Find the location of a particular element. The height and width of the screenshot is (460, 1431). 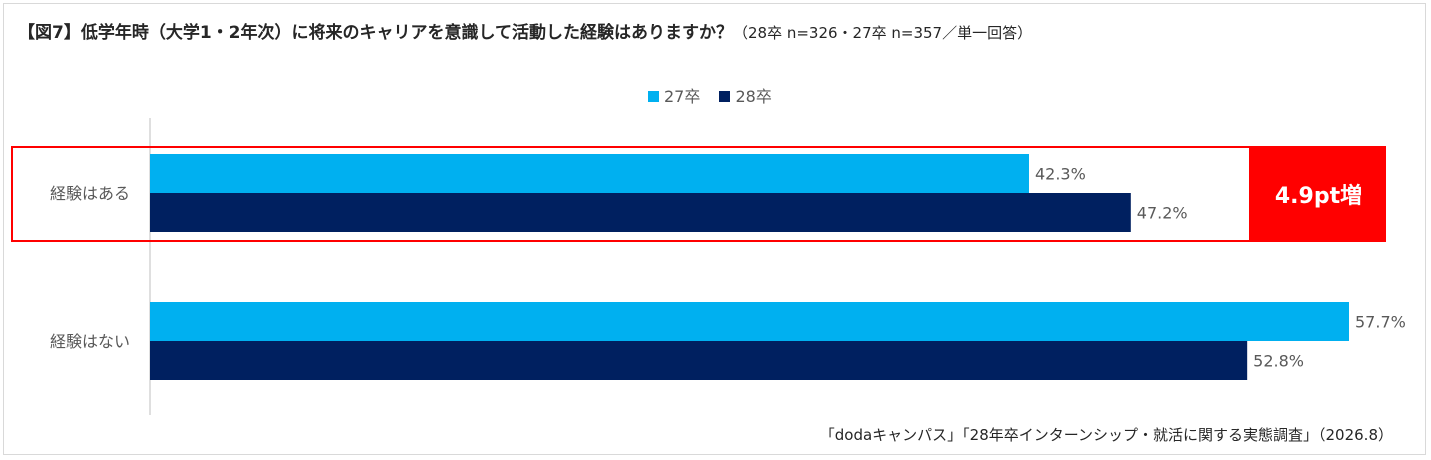

difference-callout: 4.9pt増 is located at coordinates (1318, 194).